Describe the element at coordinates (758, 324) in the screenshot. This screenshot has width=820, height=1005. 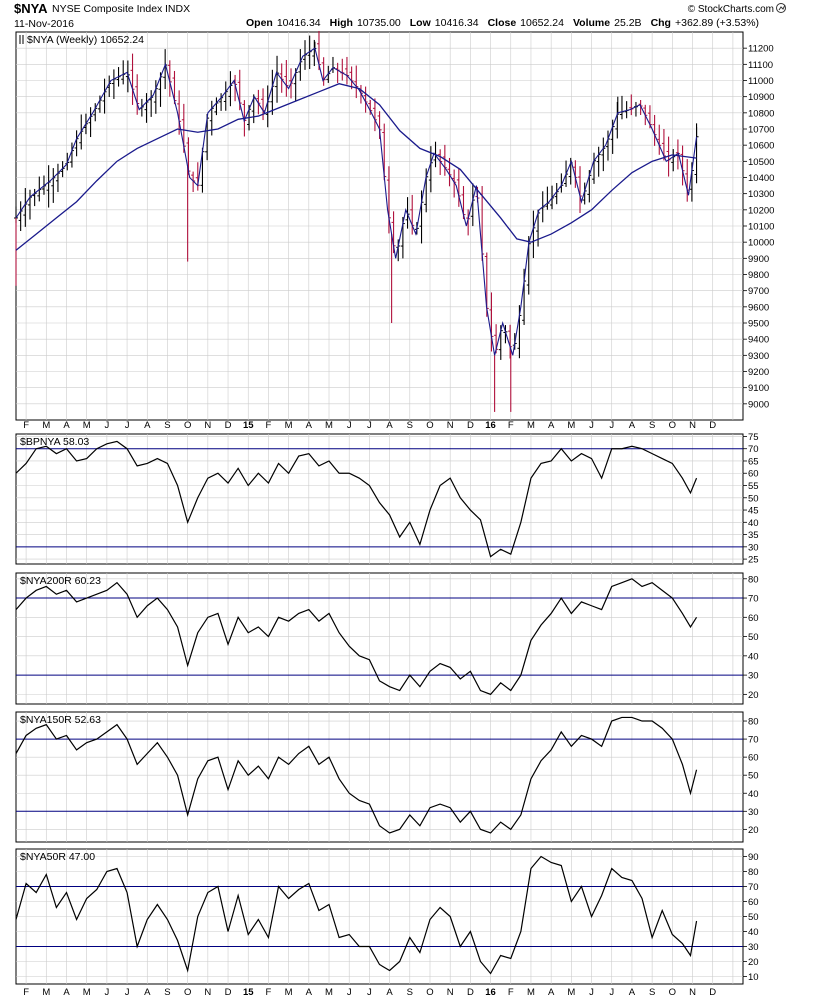
I see `y-tick-label: 9500` at that location.